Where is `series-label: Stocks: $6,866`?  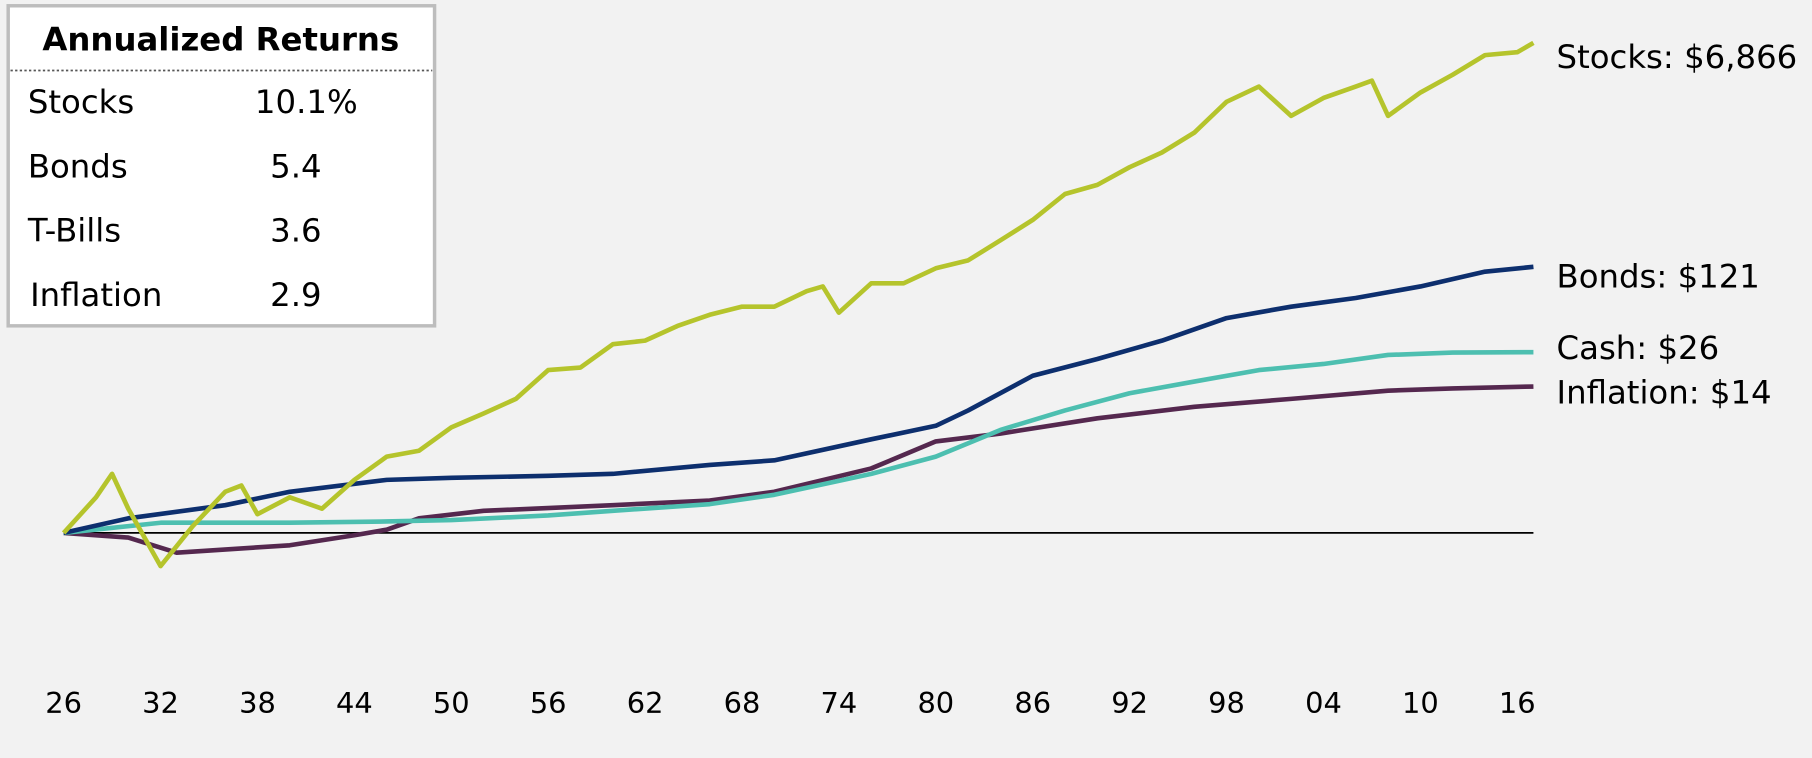
series-label: Stocks: $6,866 is located at coordinates (1677, 57).